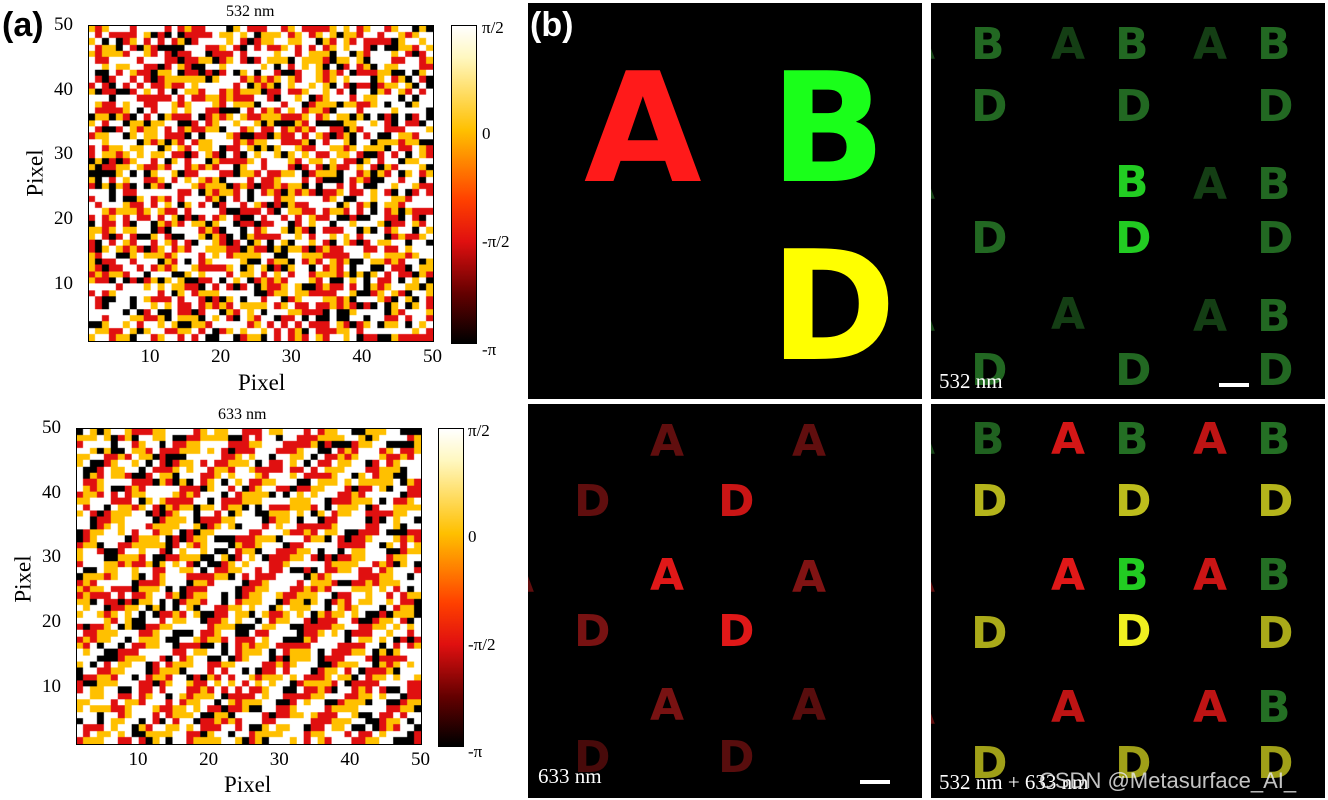  I want to click on x-axis-title-633: Pixel, so click(248, 784).